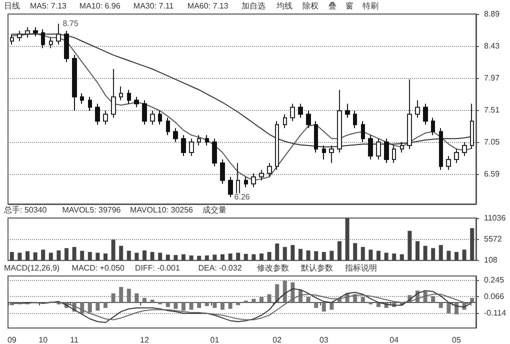 The width and height of the screenshot is (510, 344). Describe the element at coordinates (157, 268) in the screenshot. I see `text: DIFF: -0.001` at that location.